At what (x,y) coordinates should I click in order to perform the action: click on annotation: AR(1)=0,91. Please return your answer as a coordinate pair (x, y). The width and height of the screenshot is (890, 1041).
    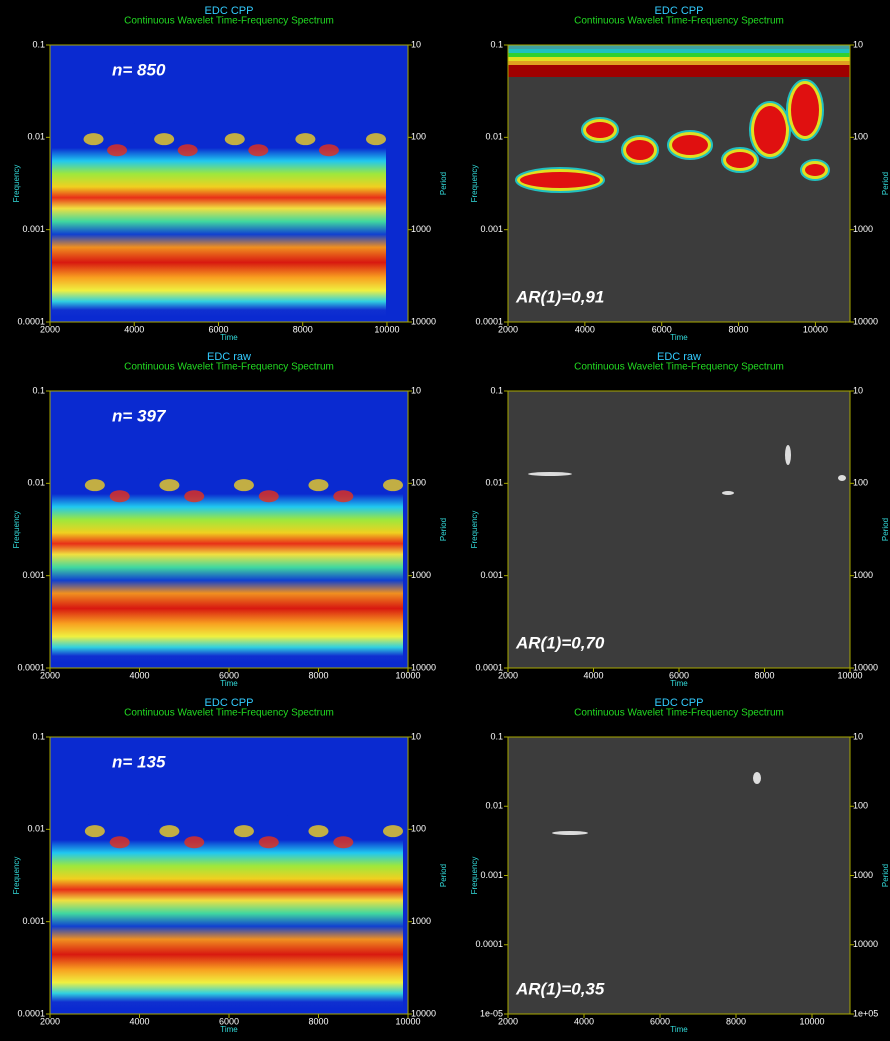
    Looking at the image, I should click on (559, 296).